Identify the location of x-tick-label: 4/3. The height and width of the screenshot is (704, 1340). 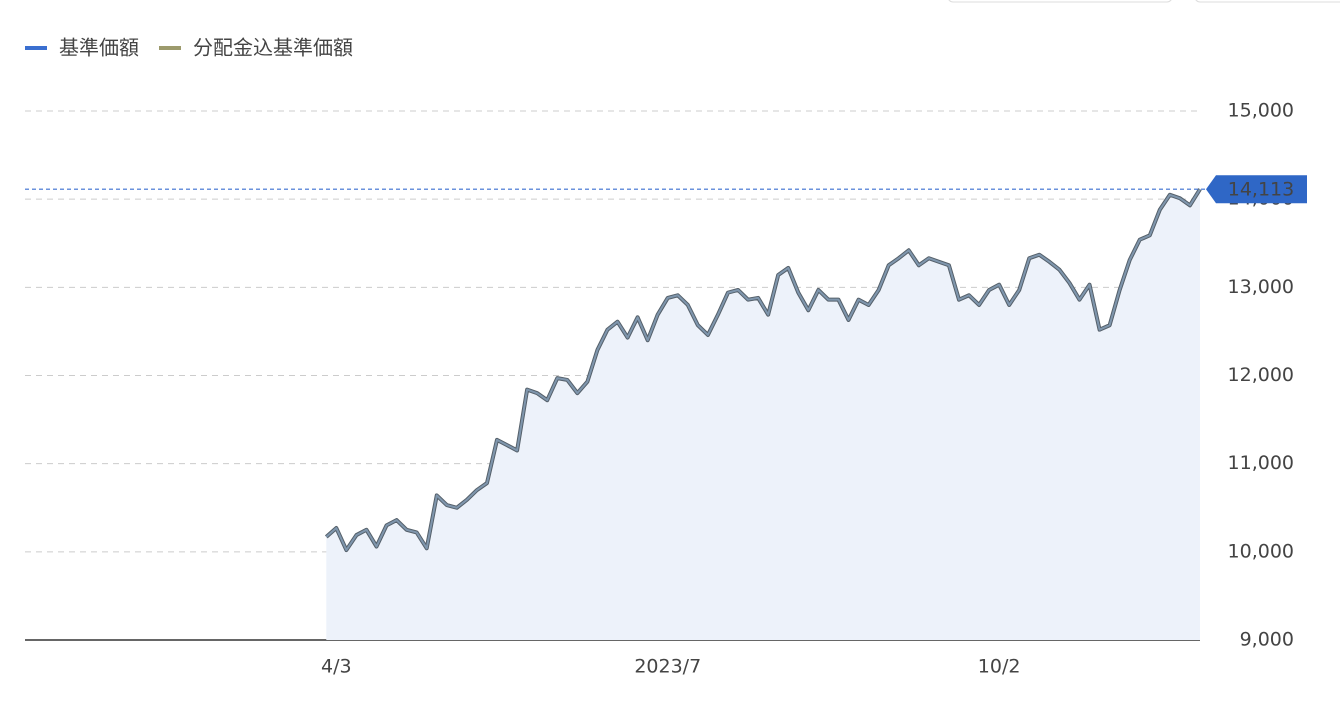
(336, 667).